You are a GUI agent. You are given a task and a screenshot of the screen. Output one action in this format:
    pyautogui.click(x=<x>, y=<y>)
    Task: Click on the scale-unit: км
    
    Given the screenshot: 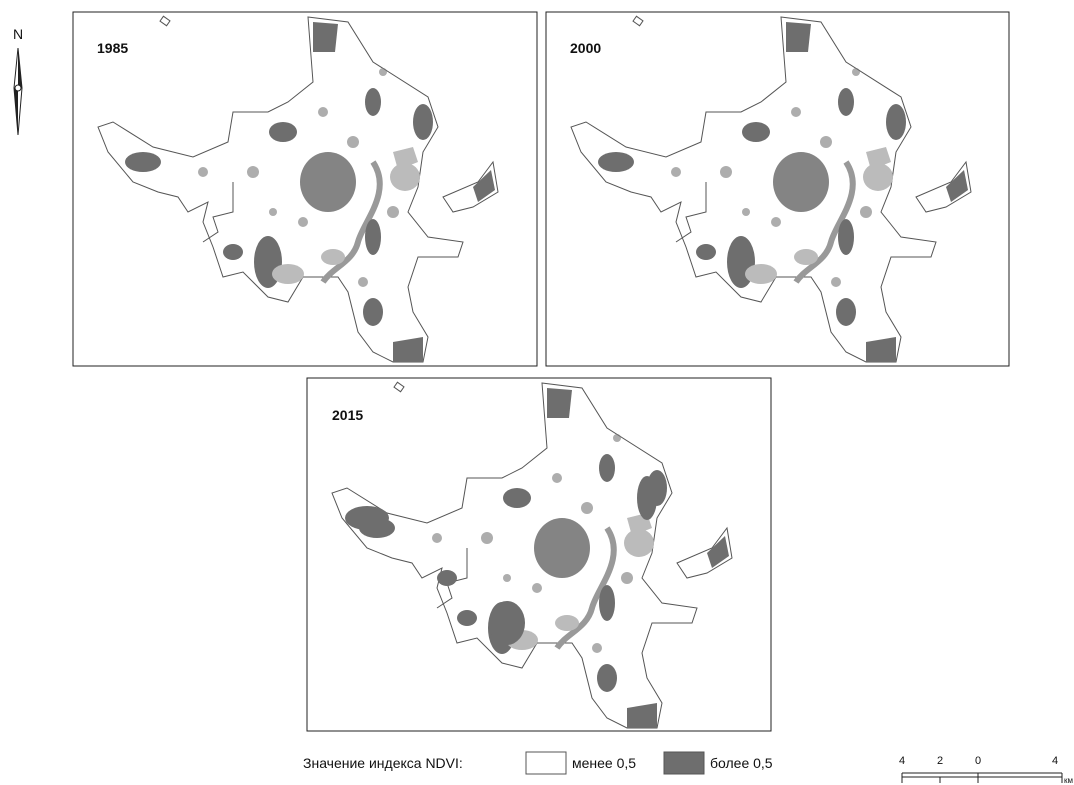 What is the action you would take?
    pyautogui.click(x=1068, y=780)
    